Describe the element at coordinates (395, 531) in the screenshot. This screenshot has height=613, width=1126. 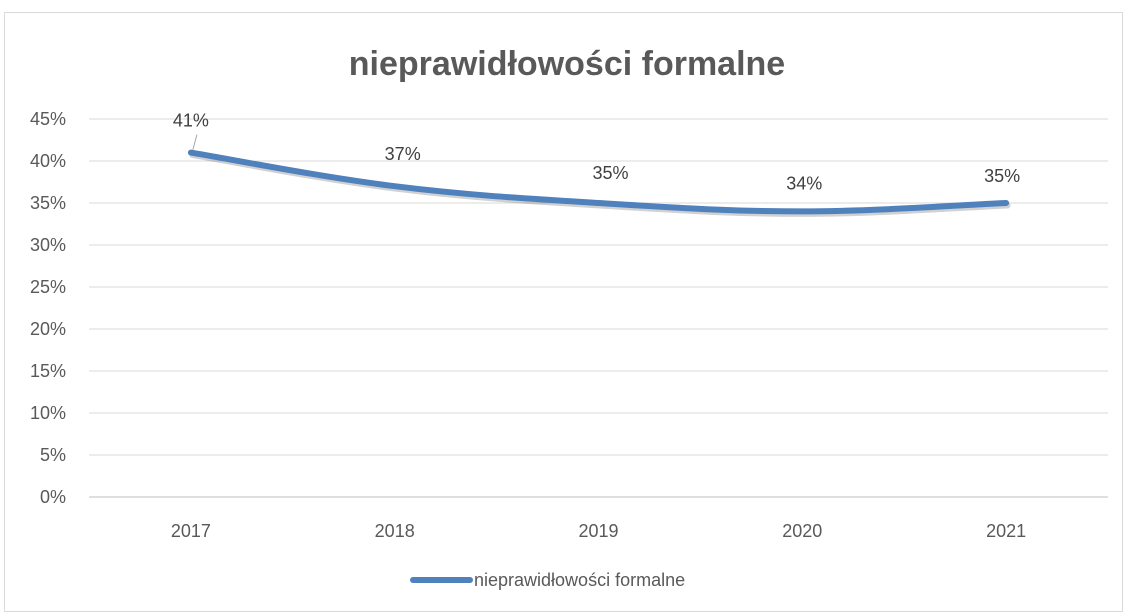
I see `x-tick-label: 2018` at that location.